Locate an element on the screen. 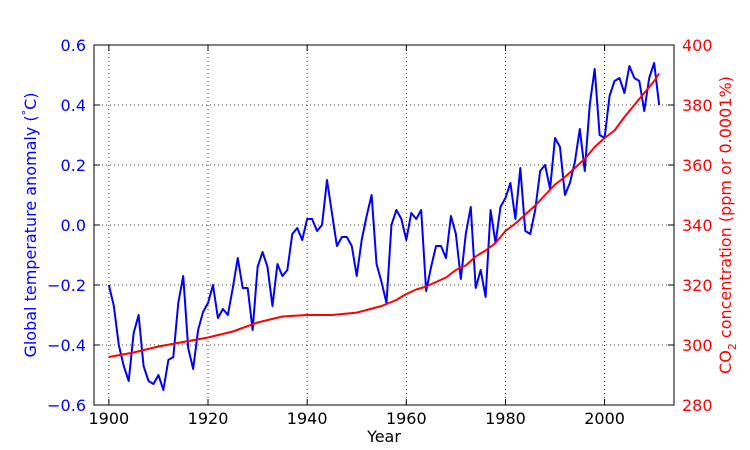 This screenshot has width=750, height=450. x-tick-label-1: 1920 is located at coordinates (208, 418).